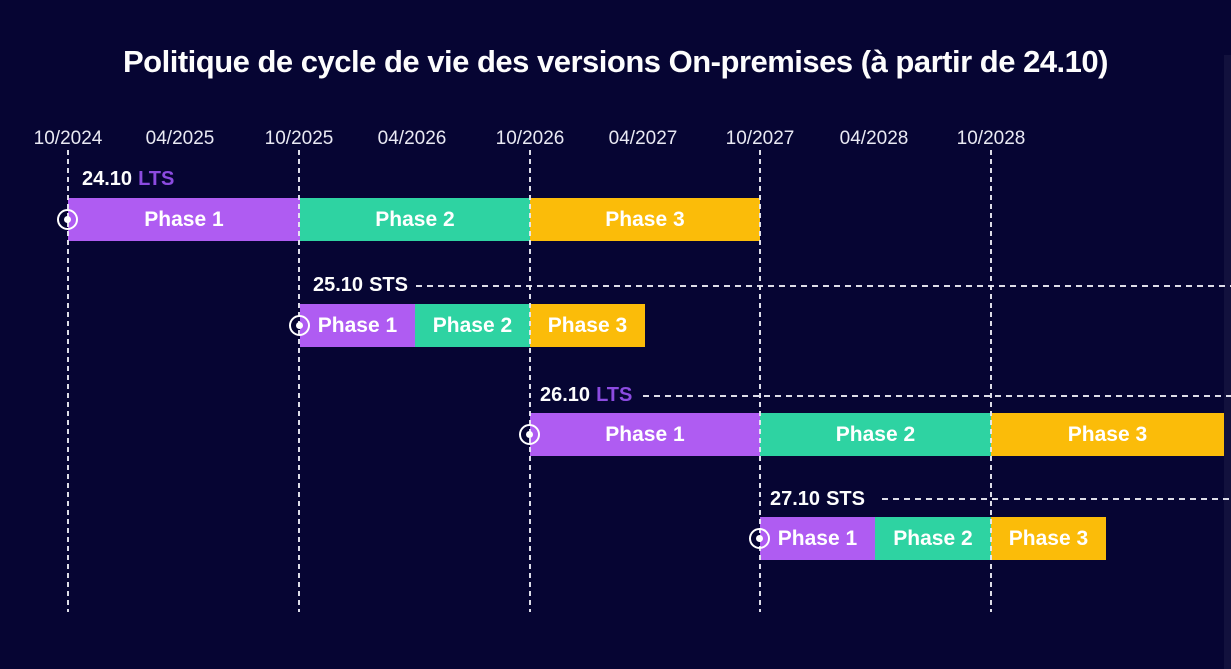 The image size is (1231, 669). I want to click on release-label: 27.10 STS, so click(817, 499).